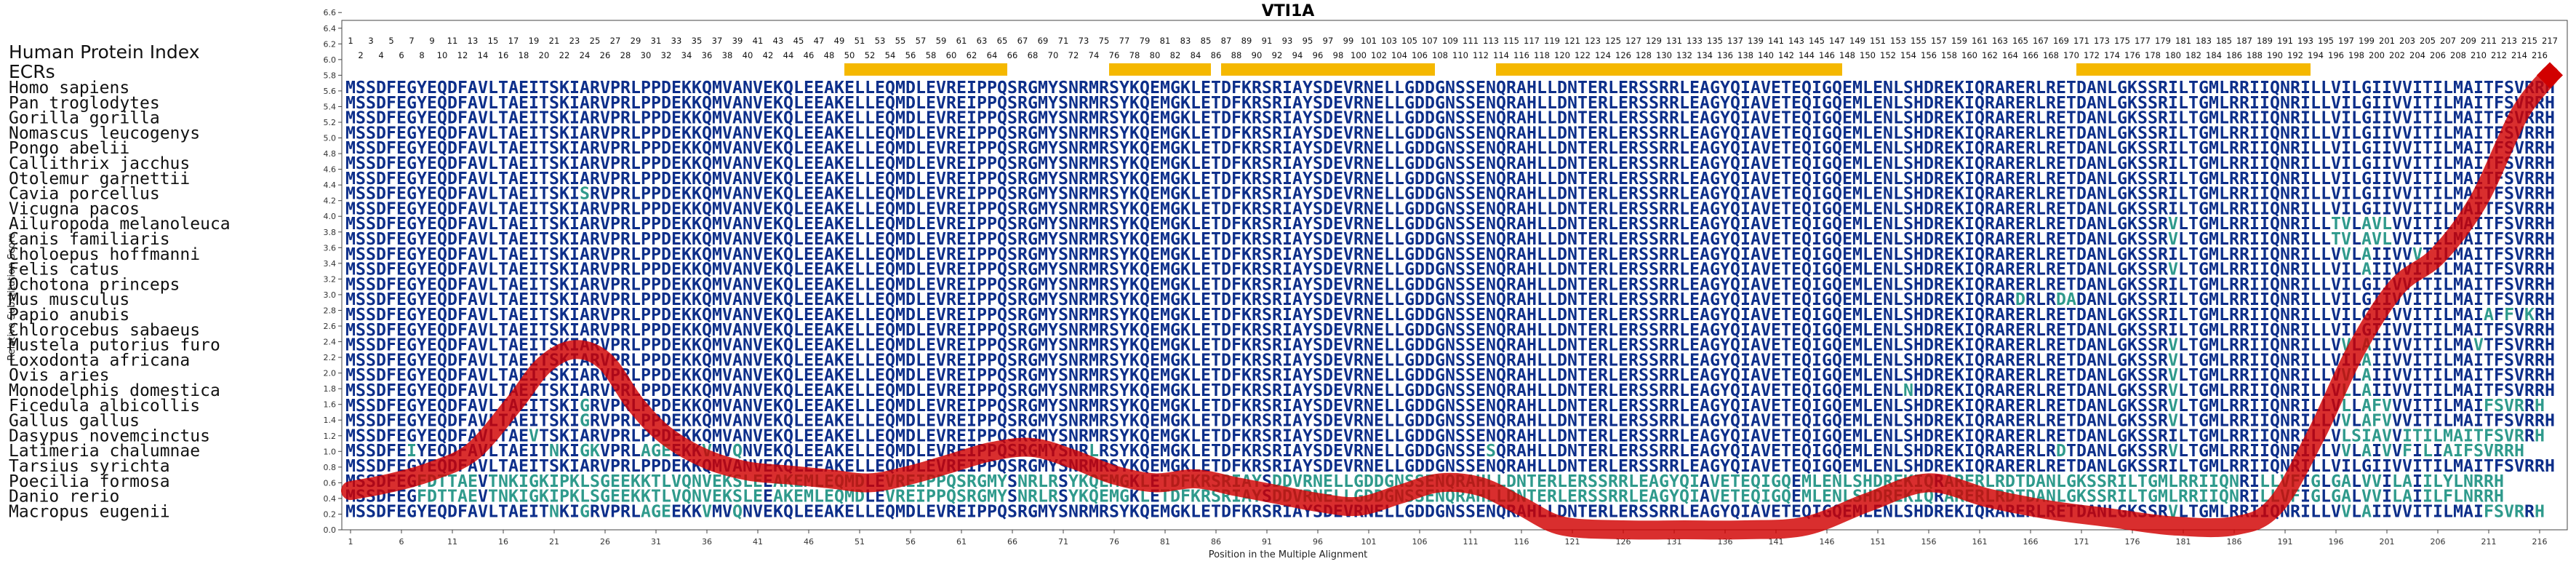 The image size is (2576, 564). Describe the element at coordinates (1817, 41) in the screenshot. I see `protein-index-number: 145` at that location.